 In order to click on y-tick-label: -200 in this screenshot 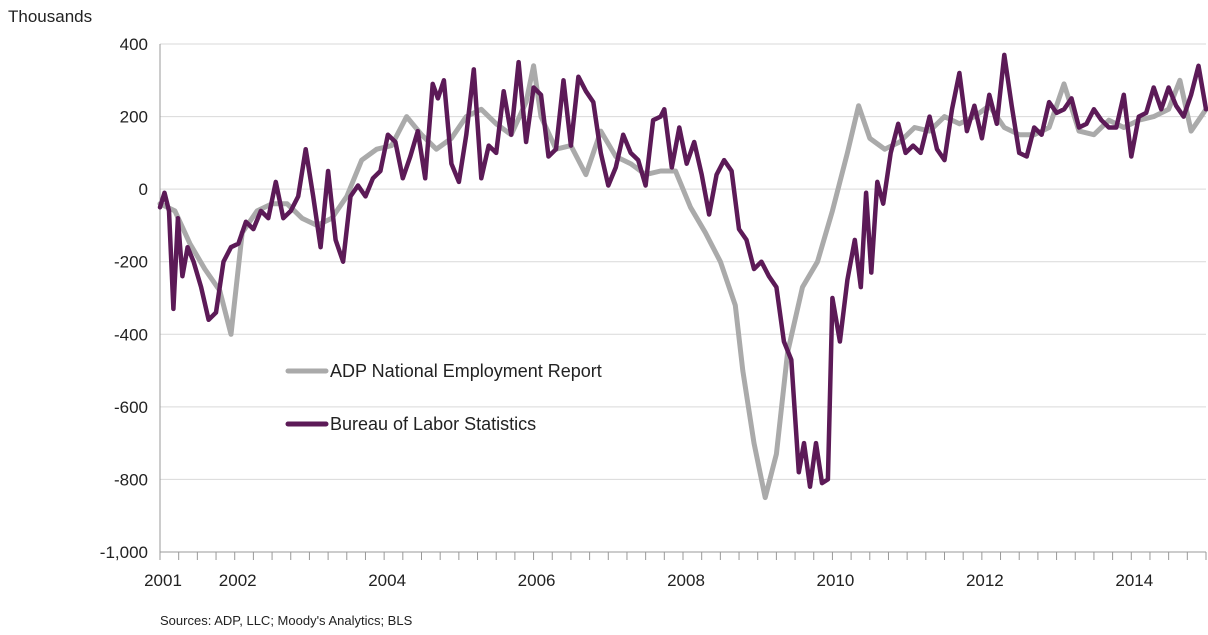, I will do `click(131, 262)`.